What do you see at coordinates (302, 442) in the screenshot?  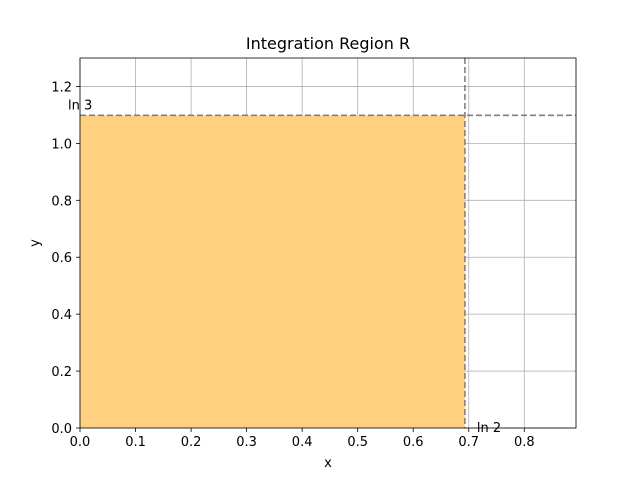 I see `x-tick-label: 0.4` at bounding box center [302, 442].